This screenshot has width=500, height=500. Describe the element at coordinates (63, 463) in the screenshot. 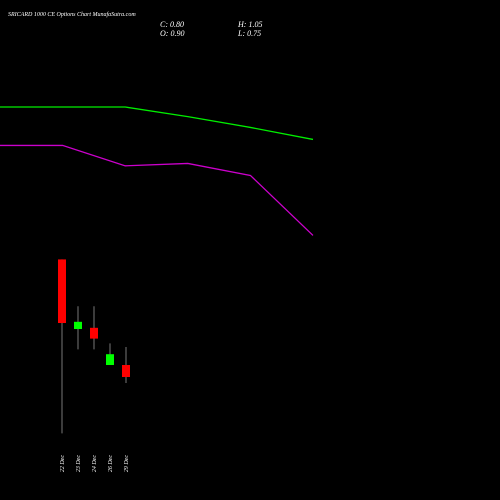

I see `x-tick-label: 22 Dec` at that location.